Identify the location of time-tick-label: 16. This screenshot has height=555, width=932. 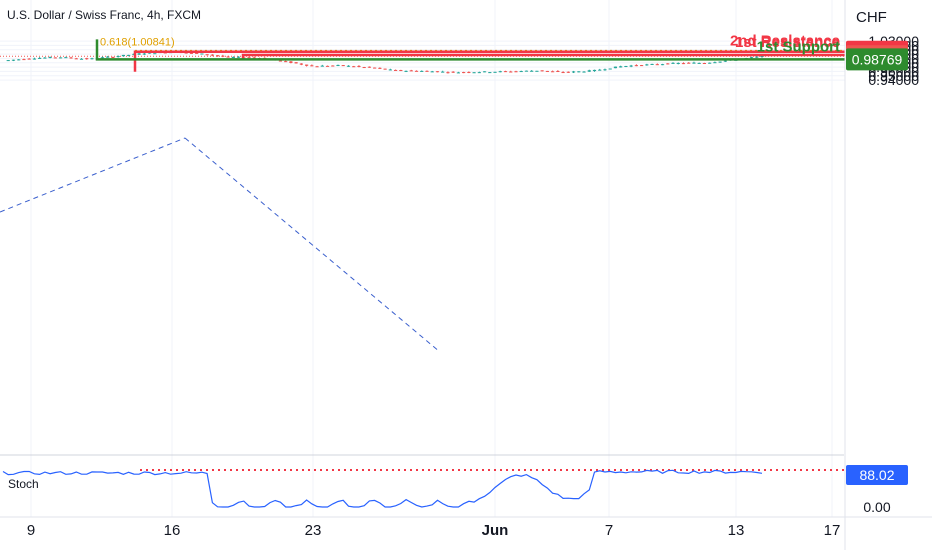
(172, 530).